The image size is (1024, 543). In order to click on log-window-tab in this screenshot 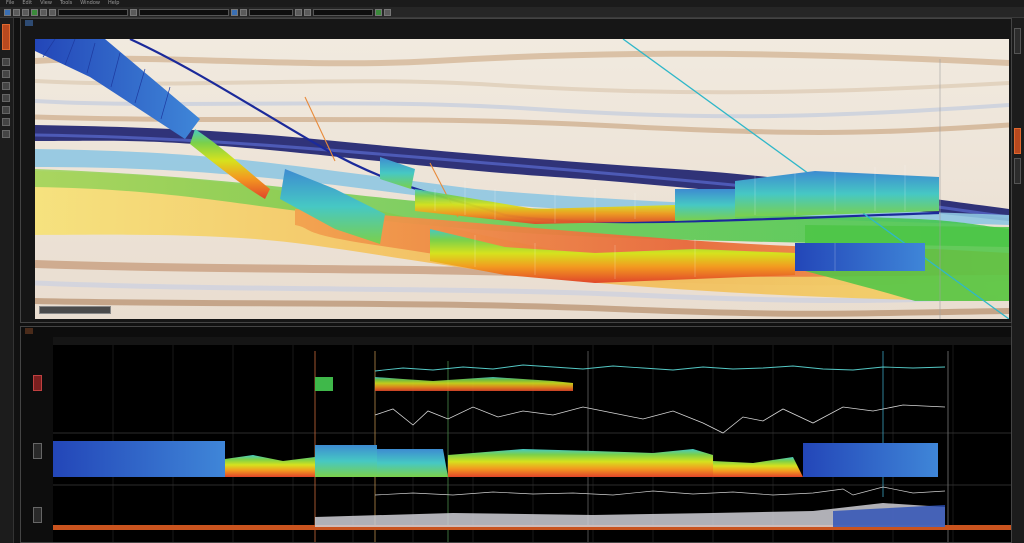, I will do `click(29, 331)`.